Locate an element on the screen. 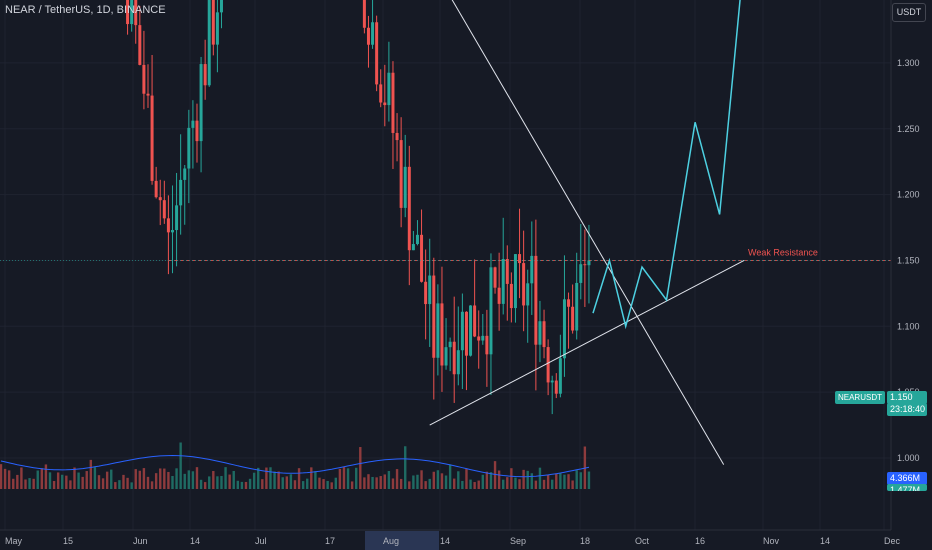  currency-button: USDT is located at coordinates (909, 12).